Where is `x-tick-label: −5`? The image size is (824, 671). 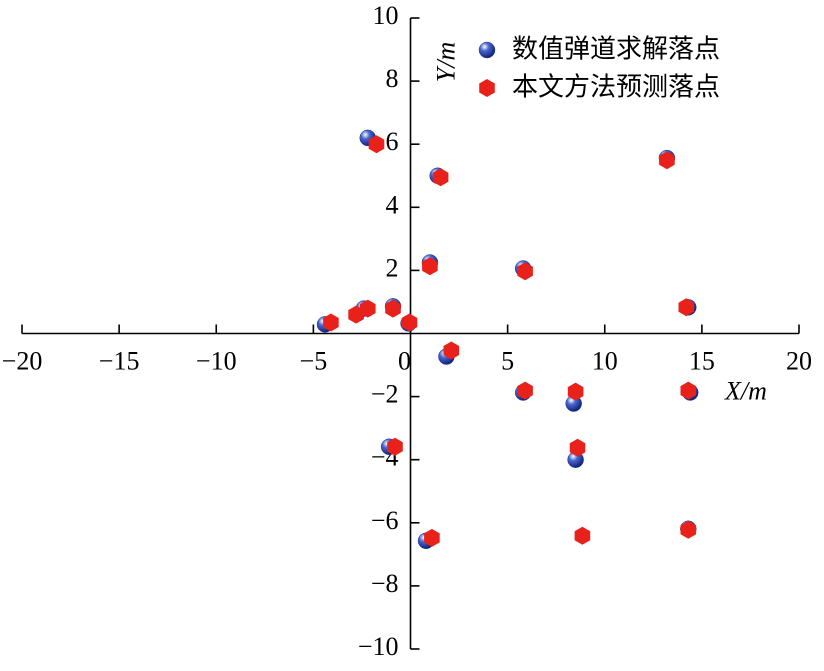
x-tick-label: −5 is located at coordinates (314, 360).